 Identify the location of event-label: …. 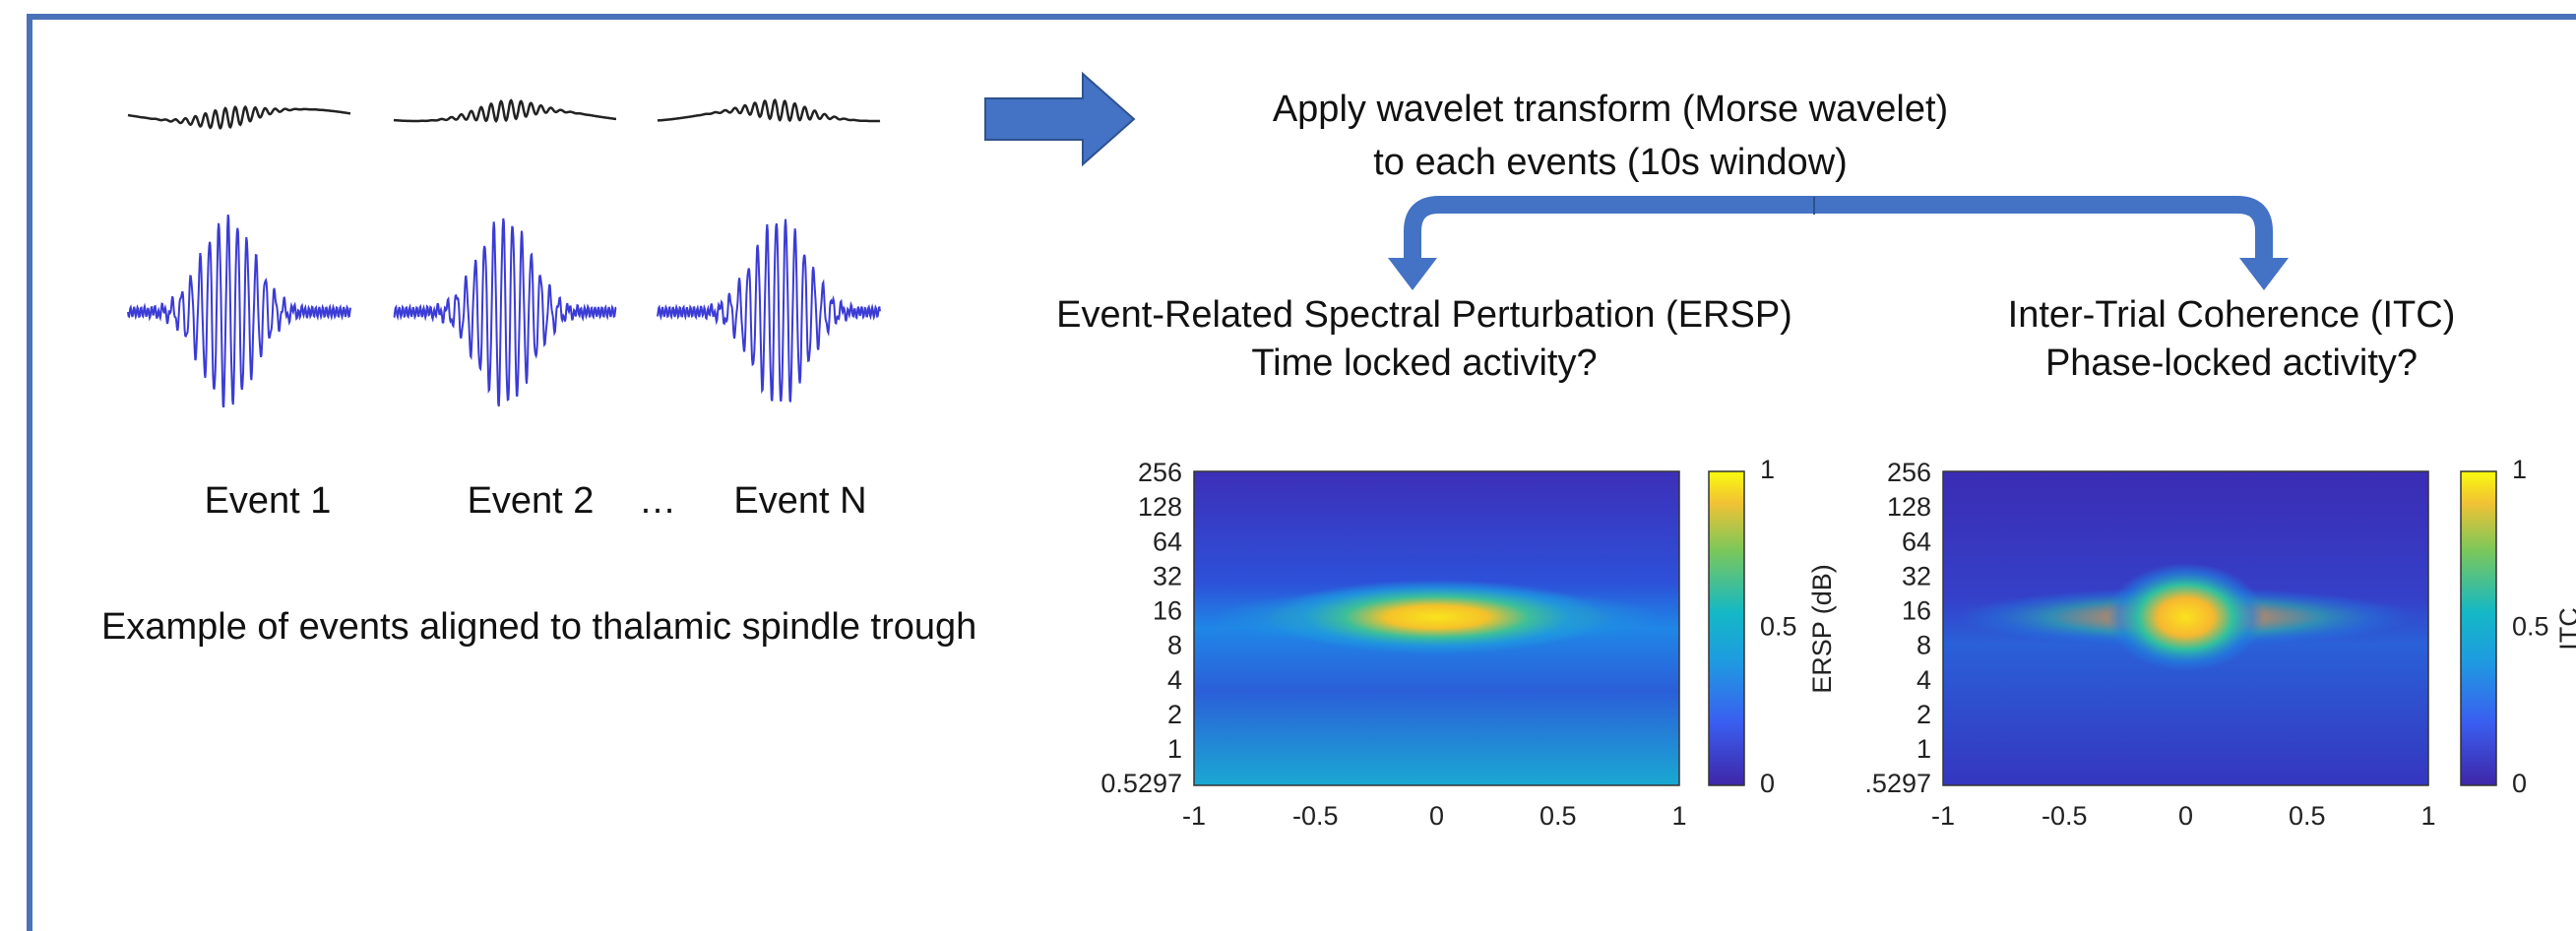
(657, 501).